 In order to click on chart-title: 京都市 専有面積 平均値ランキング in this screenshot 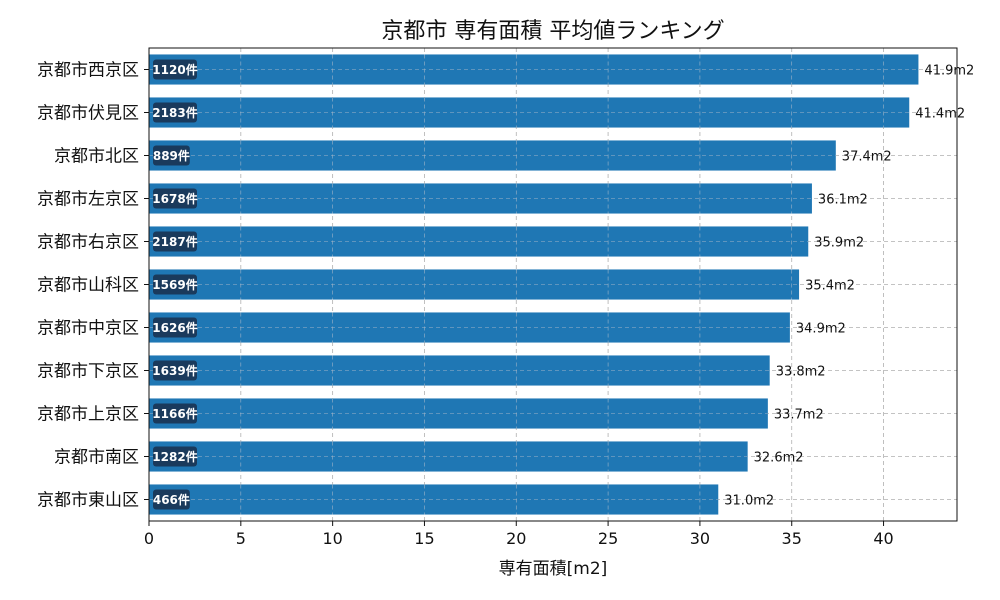, I will do `click(552, 31)`.